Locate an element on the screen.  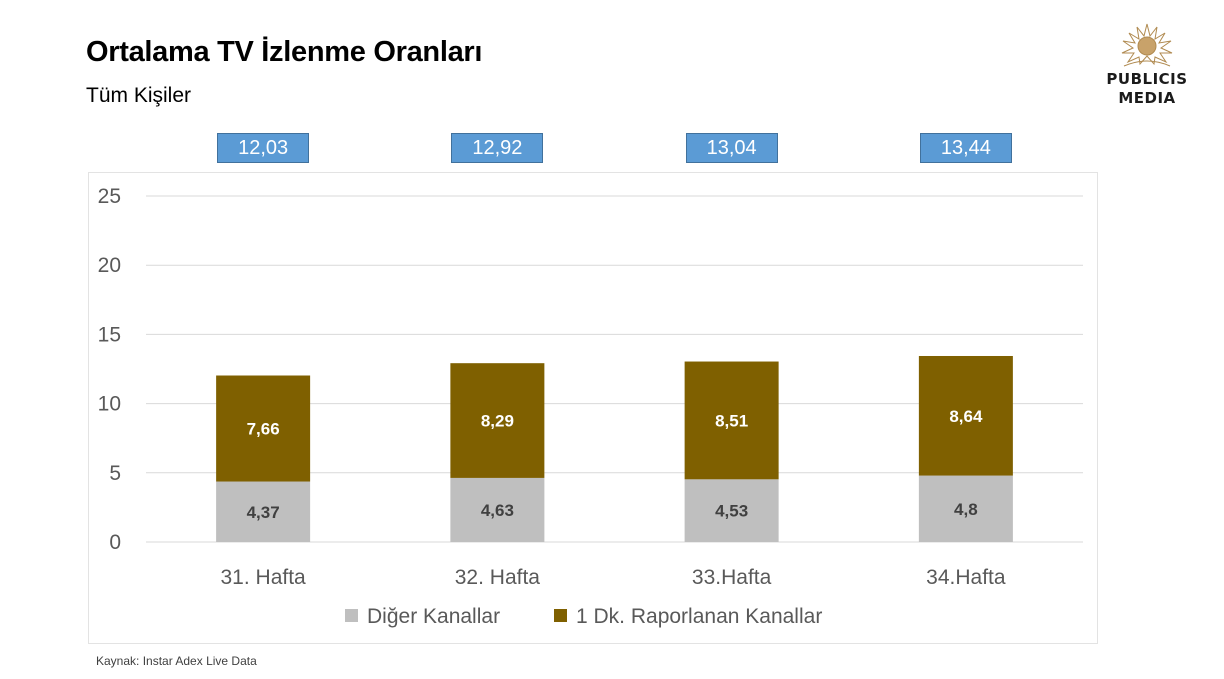
x-category-label: 31. Hafta is located at coordinates (264, 577).